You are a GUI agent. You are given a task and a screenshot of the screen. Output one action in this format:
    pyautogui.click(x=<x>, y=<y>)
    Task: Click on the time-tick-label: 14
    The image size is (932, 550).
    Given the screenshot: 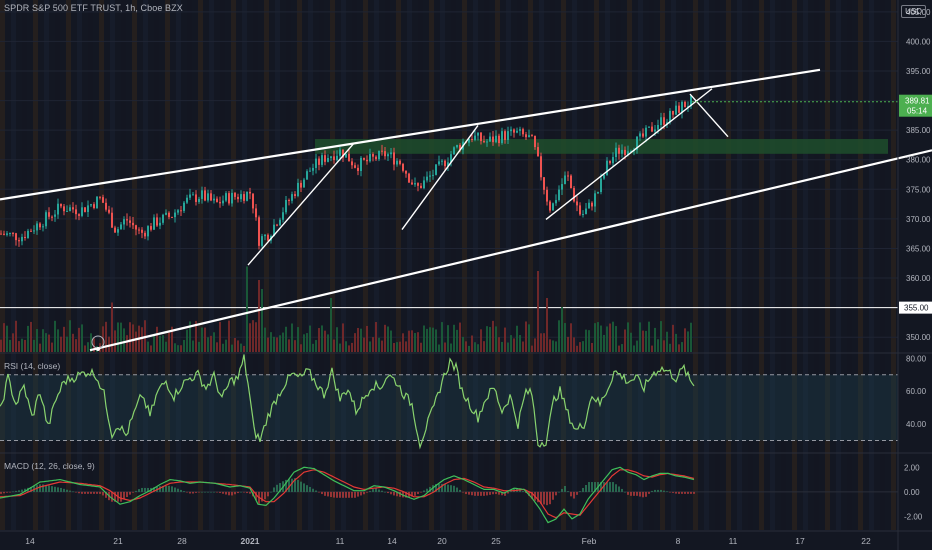 What is the action you would take?
    pyautogui.click(x=392, y=541)
    